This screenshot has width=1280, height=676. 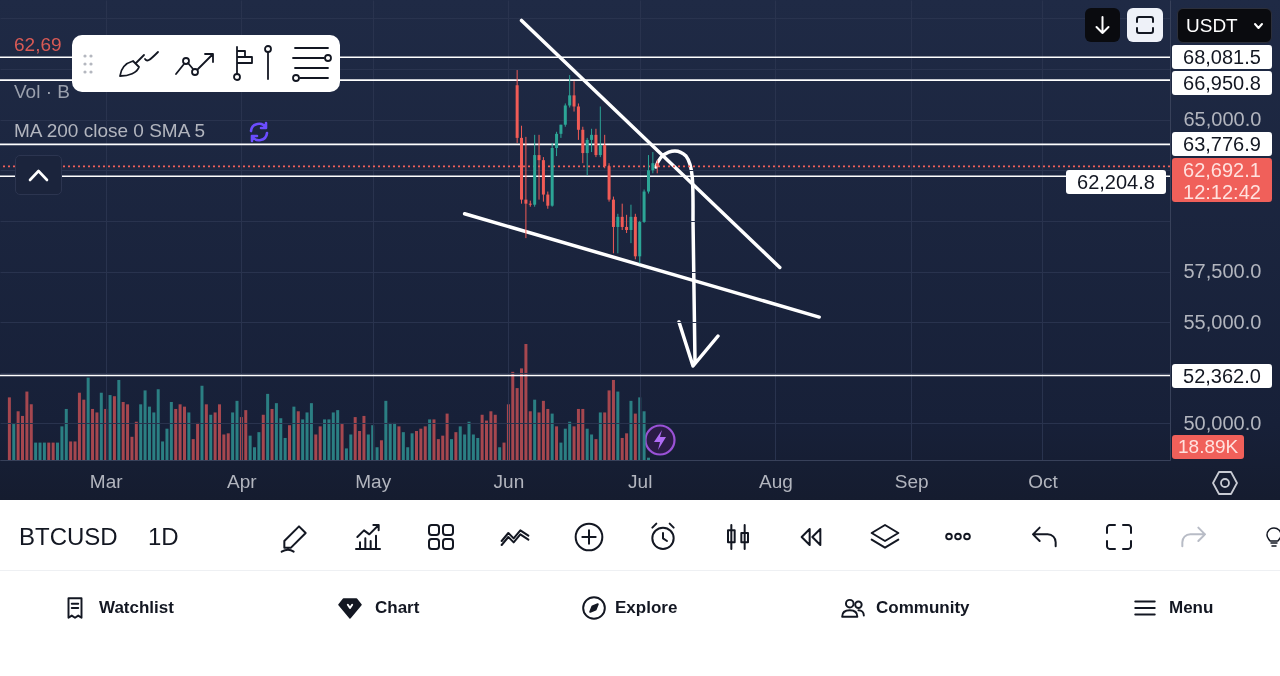 What do you see at coordinates (1043, 481) in the screenshot?
I see `x-tick-label: Oct` at bounding box center [1043, 481].